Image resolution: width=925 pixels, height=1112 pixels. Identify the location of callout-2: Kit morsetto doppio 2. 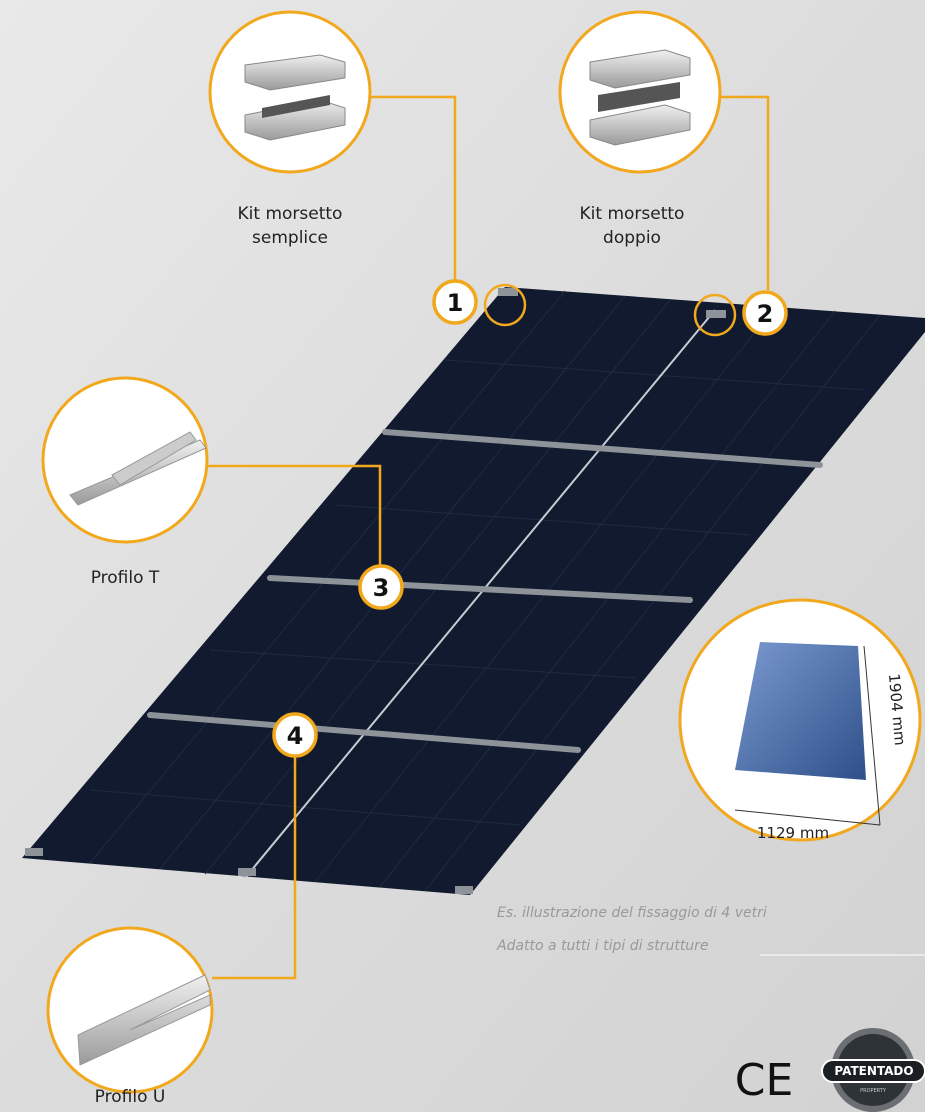
(673, 173).